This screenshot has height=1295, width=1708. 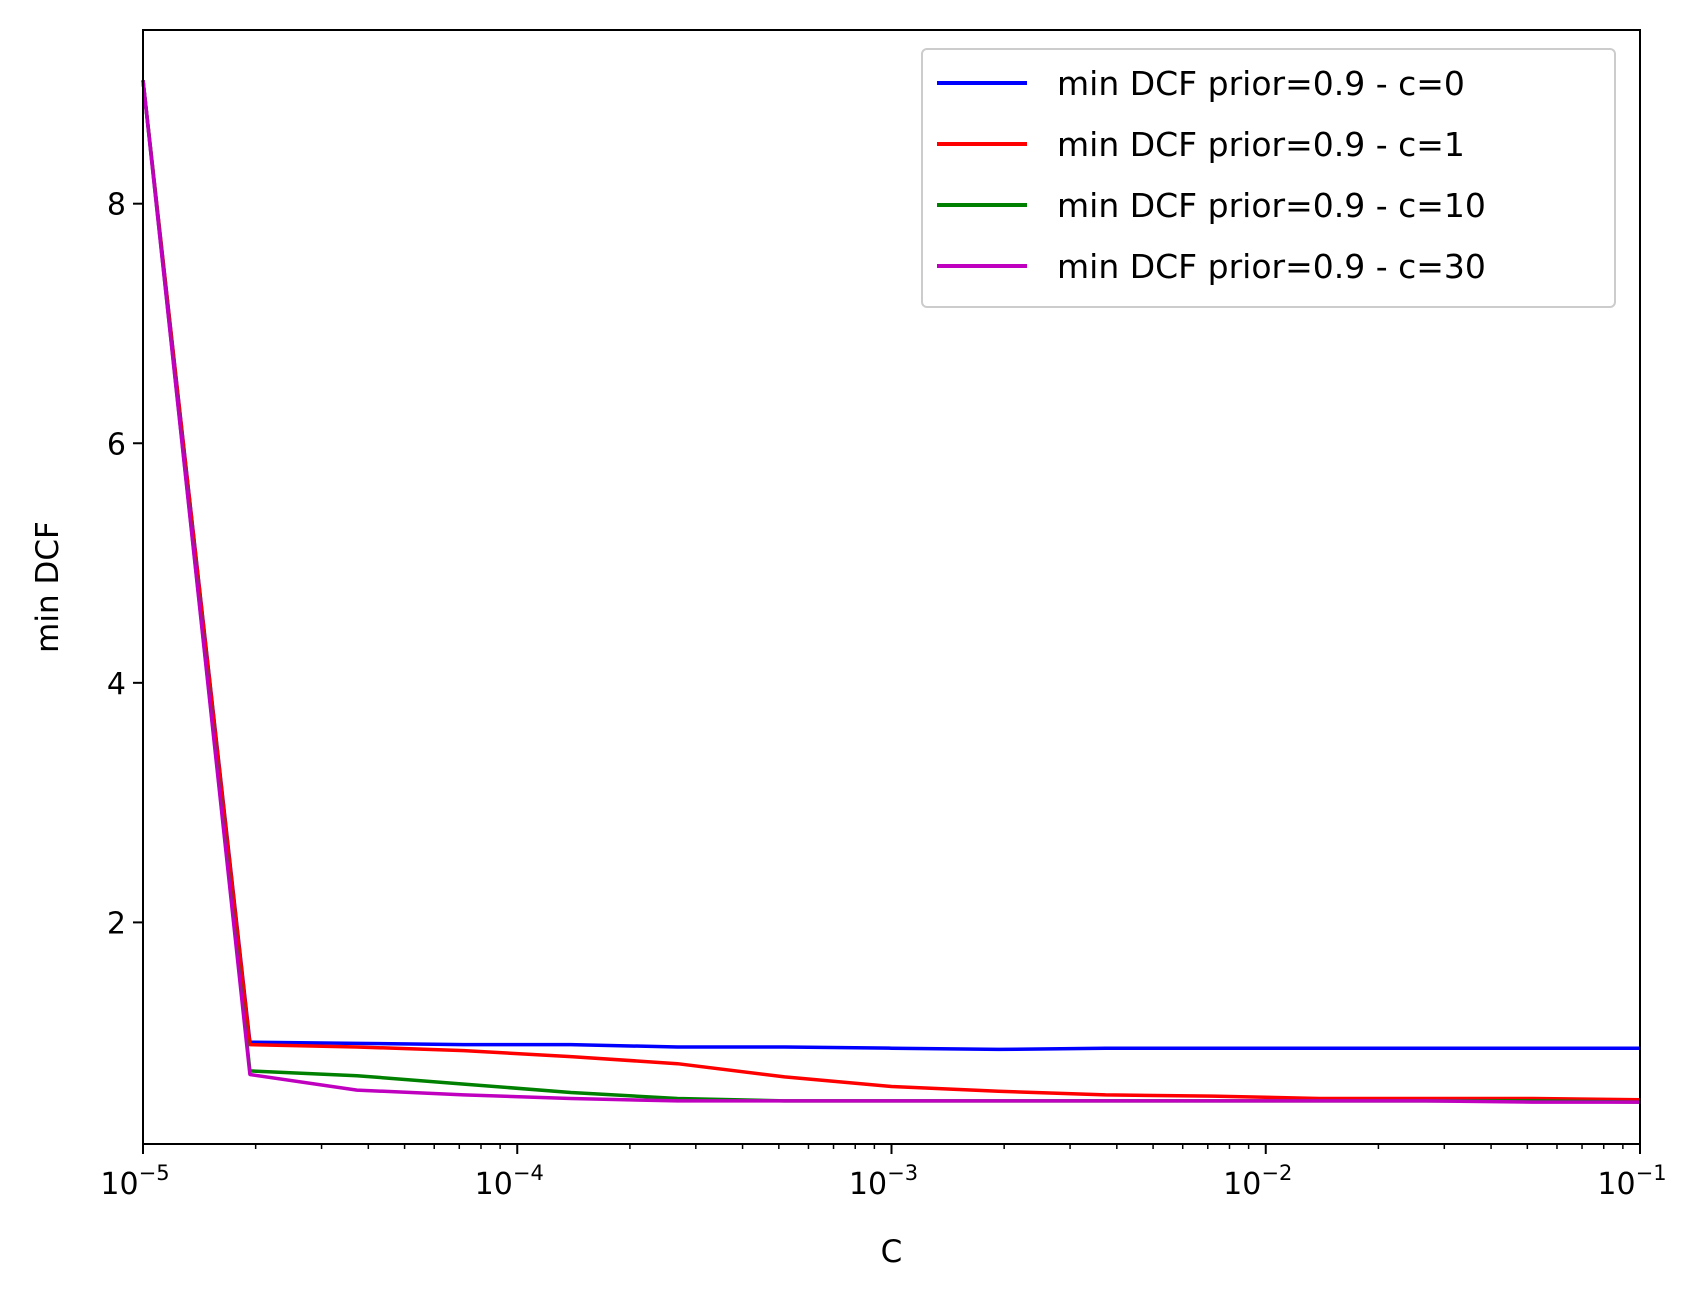 What do you see at coordinates (1257, 1181) in the screenshot?
I see `x-tick-label: 10⁻²` at bounding box center [1257, 1181].